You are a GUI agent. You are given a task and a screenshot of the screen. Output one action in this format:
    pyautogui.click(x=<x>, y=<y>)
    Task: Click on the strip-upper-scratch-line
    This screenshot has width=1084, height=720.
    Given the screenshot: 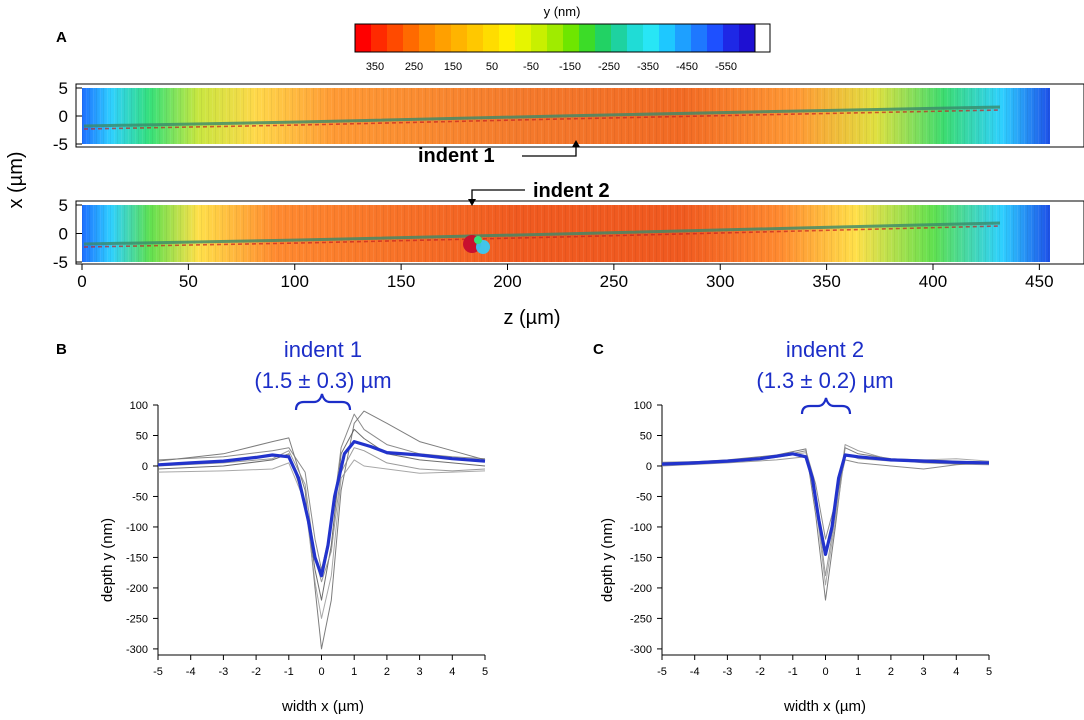 What is the action you would take?
    pyautogui.click(x=542, y=116)
    